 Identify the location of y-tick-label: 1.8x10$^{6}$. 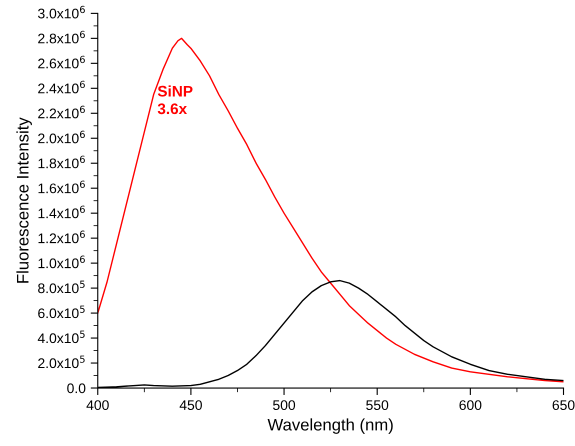
(61, 162).